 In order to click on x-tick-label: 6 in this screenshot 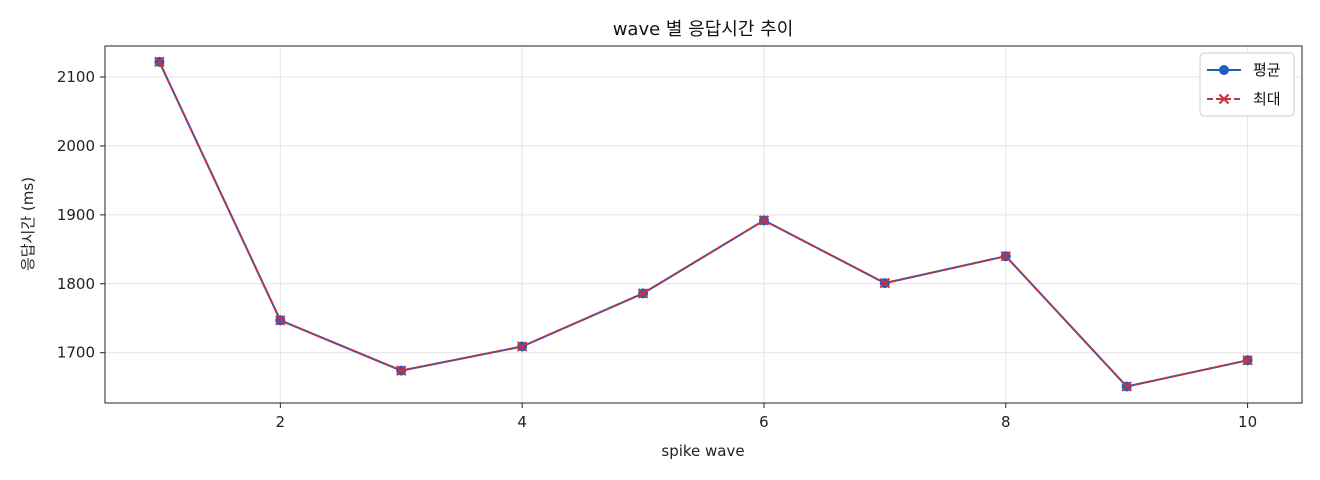, I will do `click(764, 422)`.